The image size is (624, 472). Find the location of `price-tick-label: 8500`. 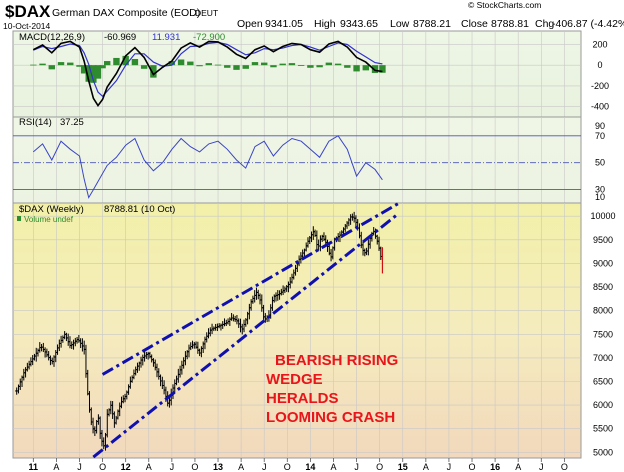

price-tick-label: 8500 is located at coordinates (603, 287).